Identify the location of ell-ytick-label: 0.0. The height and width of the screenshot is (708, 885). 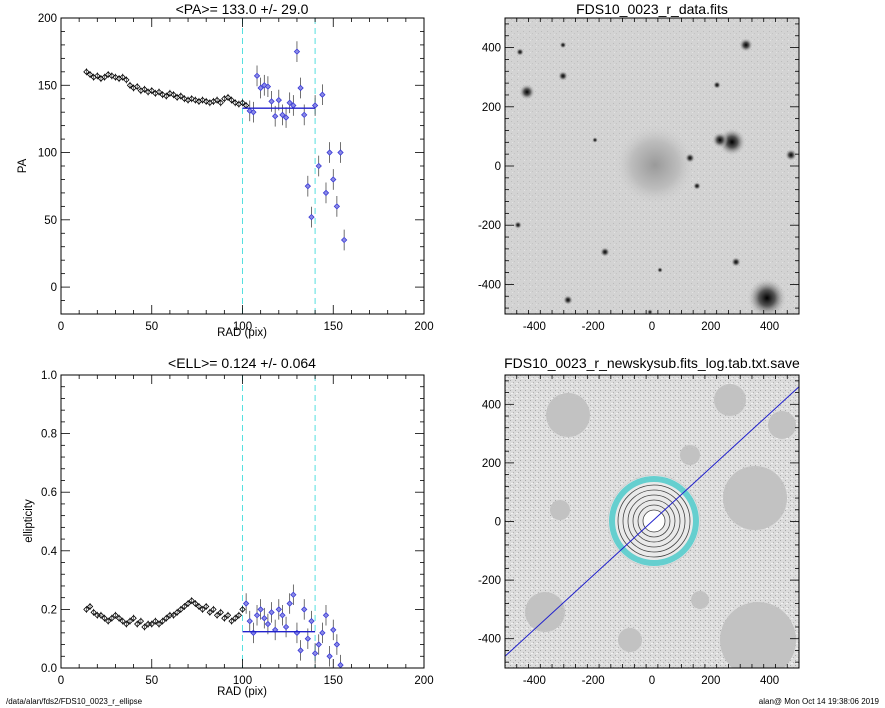
(49, 669).